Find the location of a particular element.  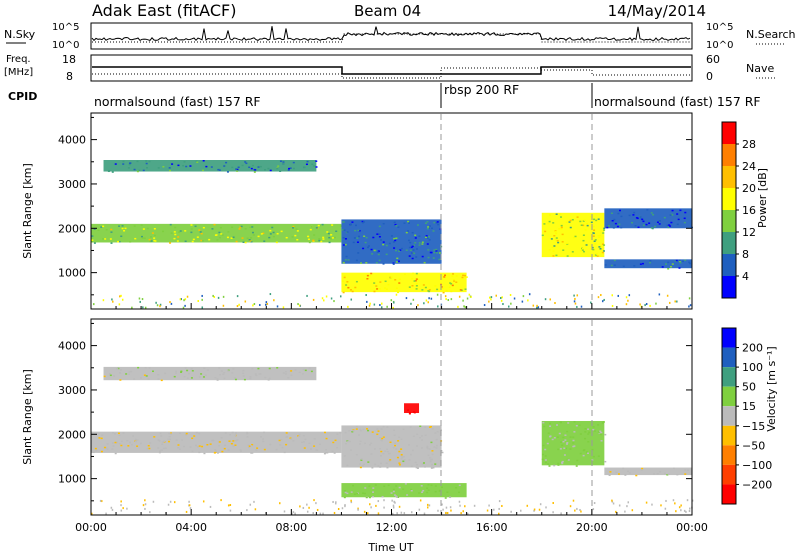

nsky-panel-frame is located at coordinates (391, 36).